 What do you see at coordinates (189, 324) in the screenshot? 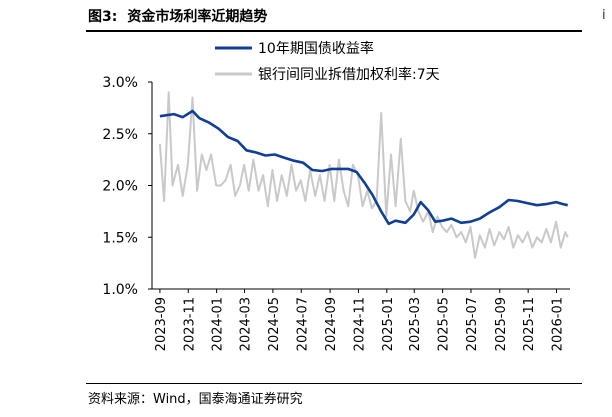
I see `x-tick-label: 2023-11` at bounding box center [189, 324].